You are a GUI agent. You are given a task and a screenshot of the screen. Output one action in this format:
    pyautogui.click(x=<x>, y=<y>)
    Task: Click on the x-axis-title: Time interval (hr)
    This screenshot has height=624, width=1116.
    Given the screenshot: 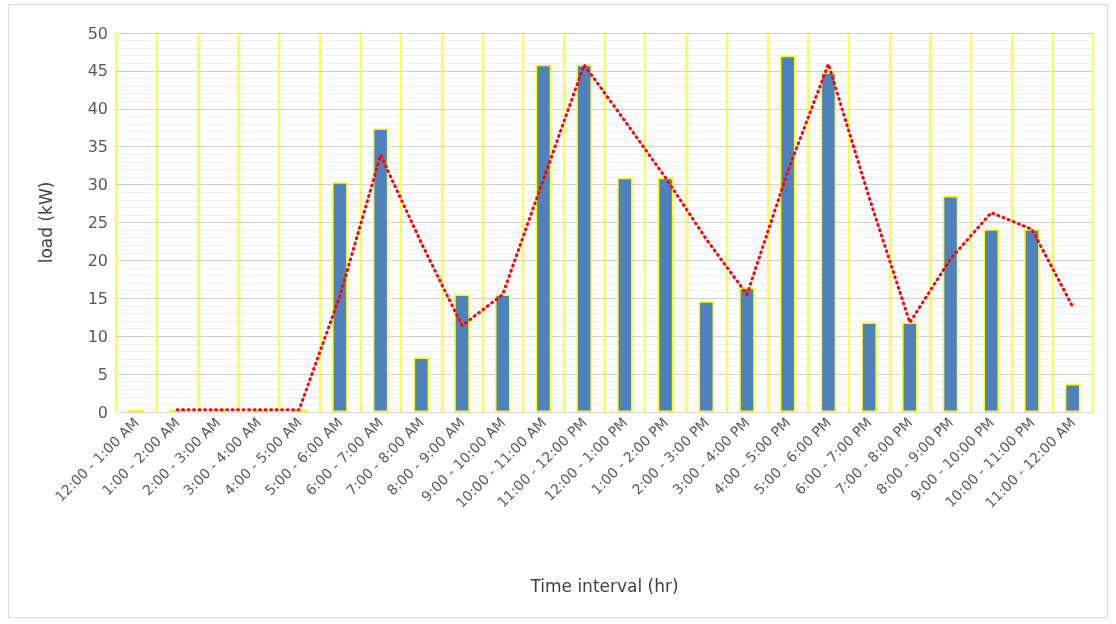 What is the action you would take?
    pyautogui.click(x=604, y=585)
    